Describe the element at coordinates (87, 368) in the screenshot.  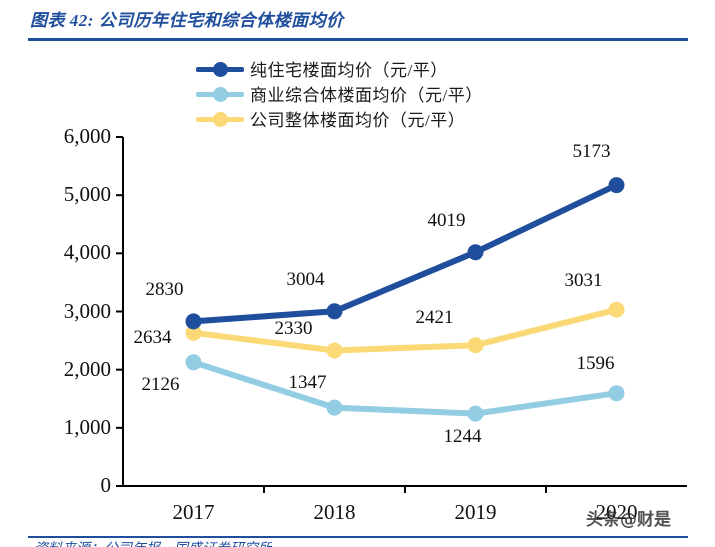
I see `y-axis-label: 2,000` at that location.